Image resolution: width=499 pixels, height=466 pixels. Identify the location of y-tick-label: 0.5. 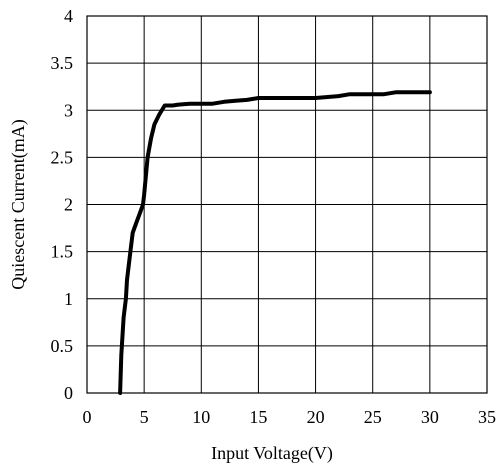
(62, 346).